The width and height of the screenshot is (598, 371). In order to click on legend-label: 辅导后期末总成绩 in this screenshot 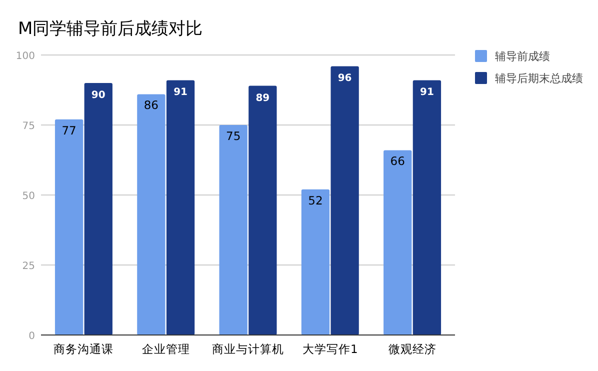, I will do `click(539, 78)`.